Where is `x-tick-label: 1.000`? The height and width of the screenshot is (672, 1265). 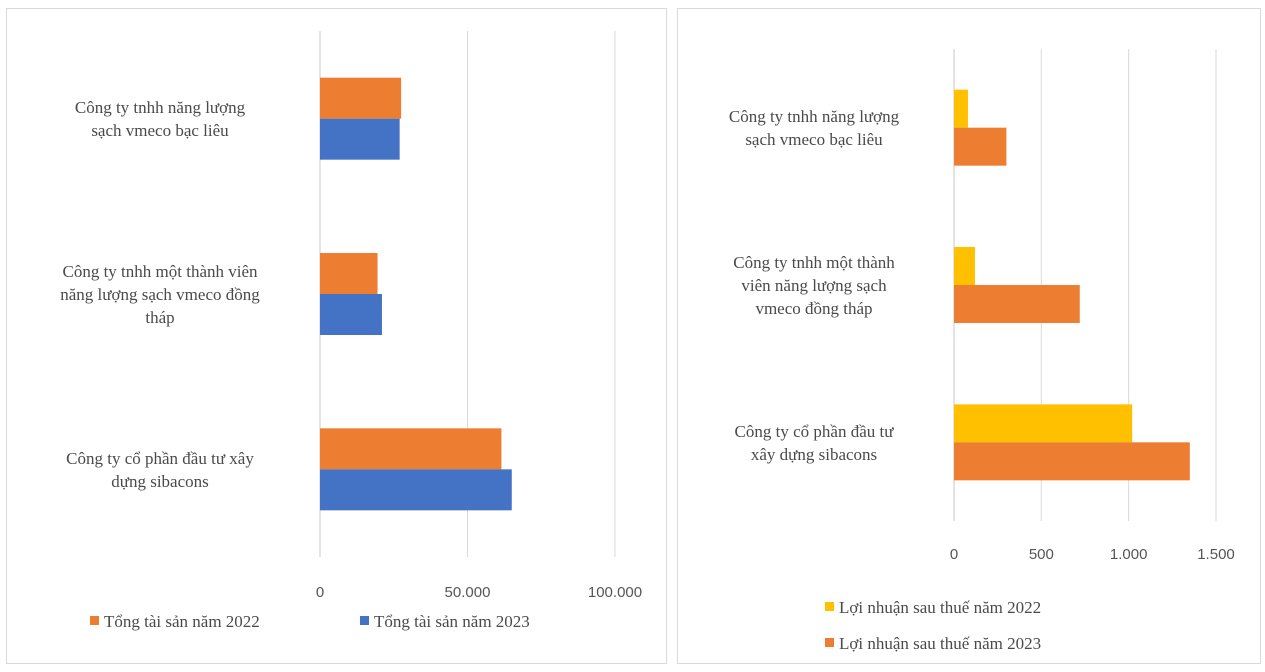 x-tick-label: 1.000 is located at coordinates (1129, 554).